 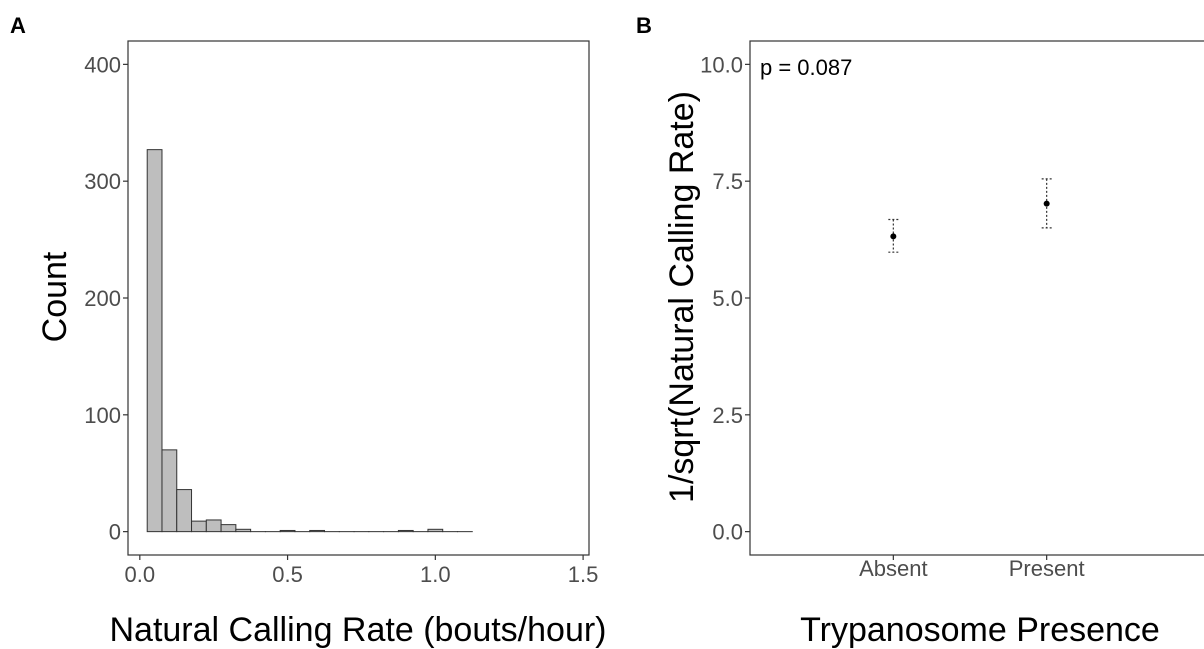 I want to click on panel-b-label: B, so click(x=644, y=25).